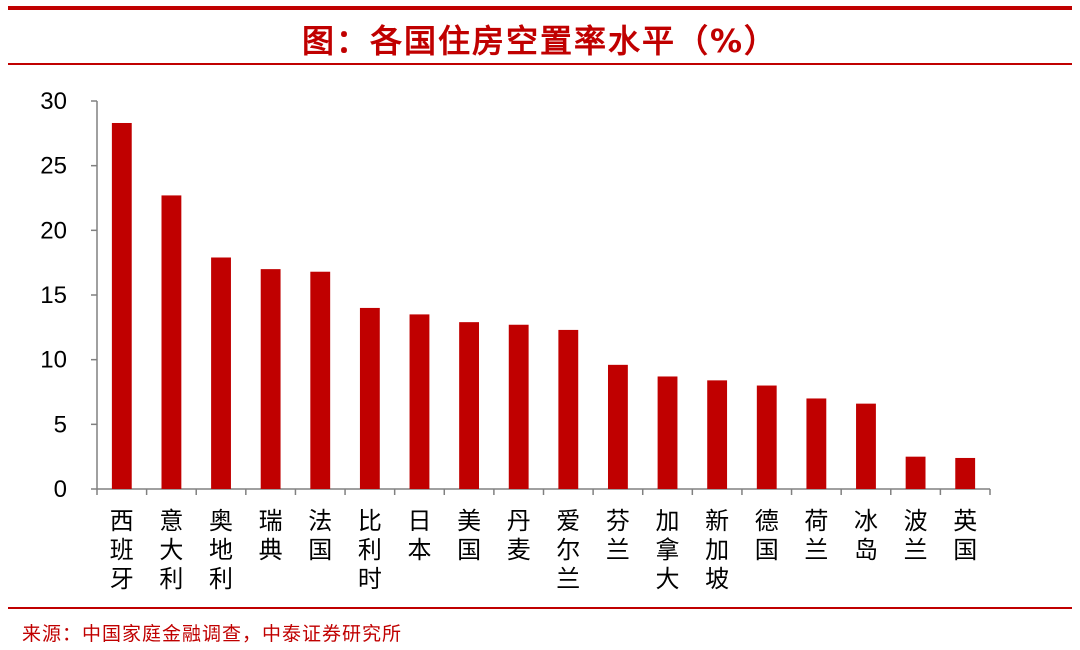 This screenshot has width=1080, height=650. I want to click on x-tick-label: 拿, so click(668, 550).